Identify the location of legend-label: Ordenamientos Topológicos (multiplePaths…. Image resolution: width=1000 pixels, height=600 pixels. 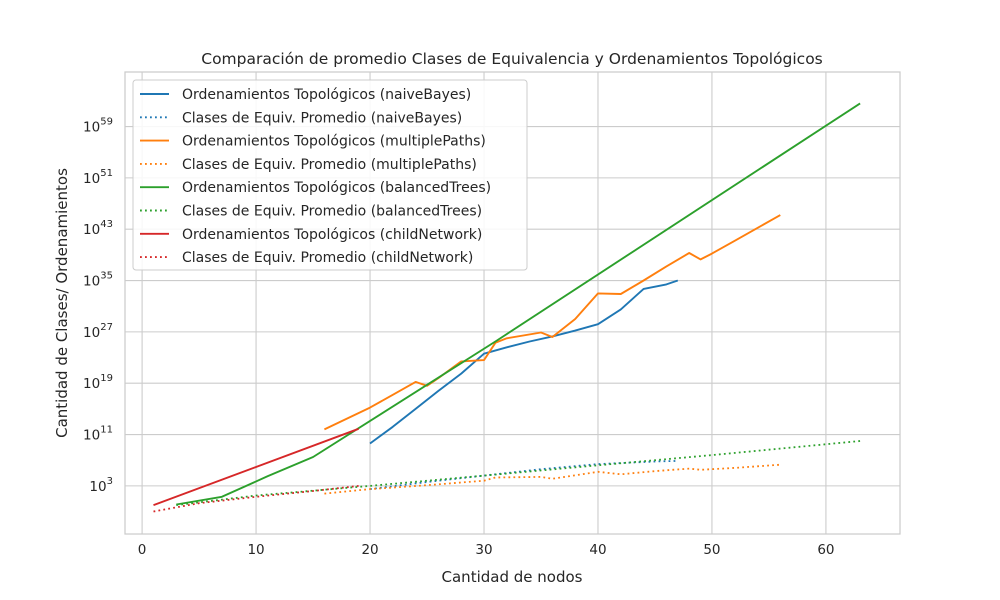
(334, 142).